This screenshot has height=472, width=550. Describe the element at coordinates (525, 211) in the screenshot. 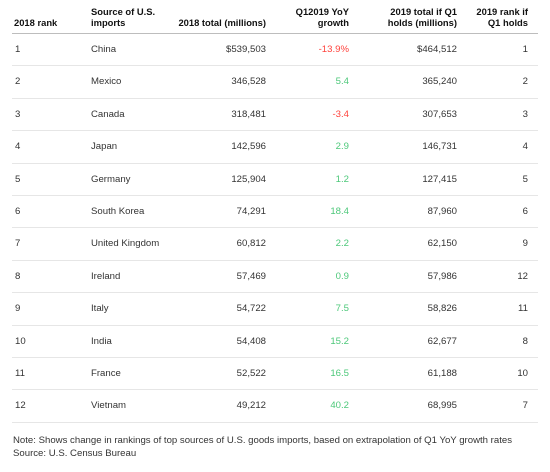

I see `rank-2019-cell: 6` at that location.